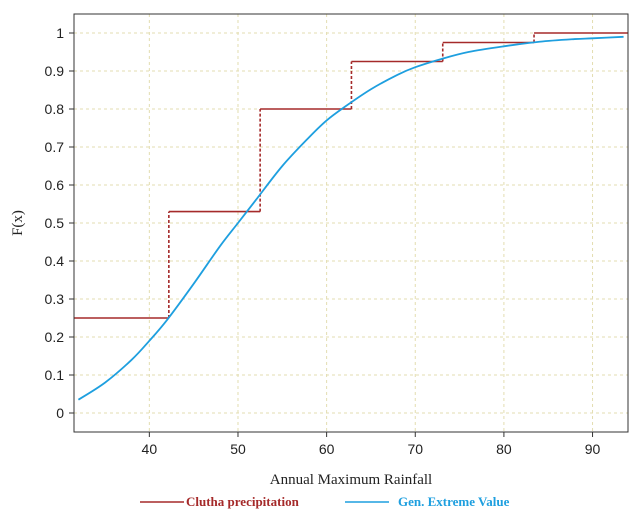 The image size is (630, 514). I want to click on x-tick-label: 70, so click(415, 449).